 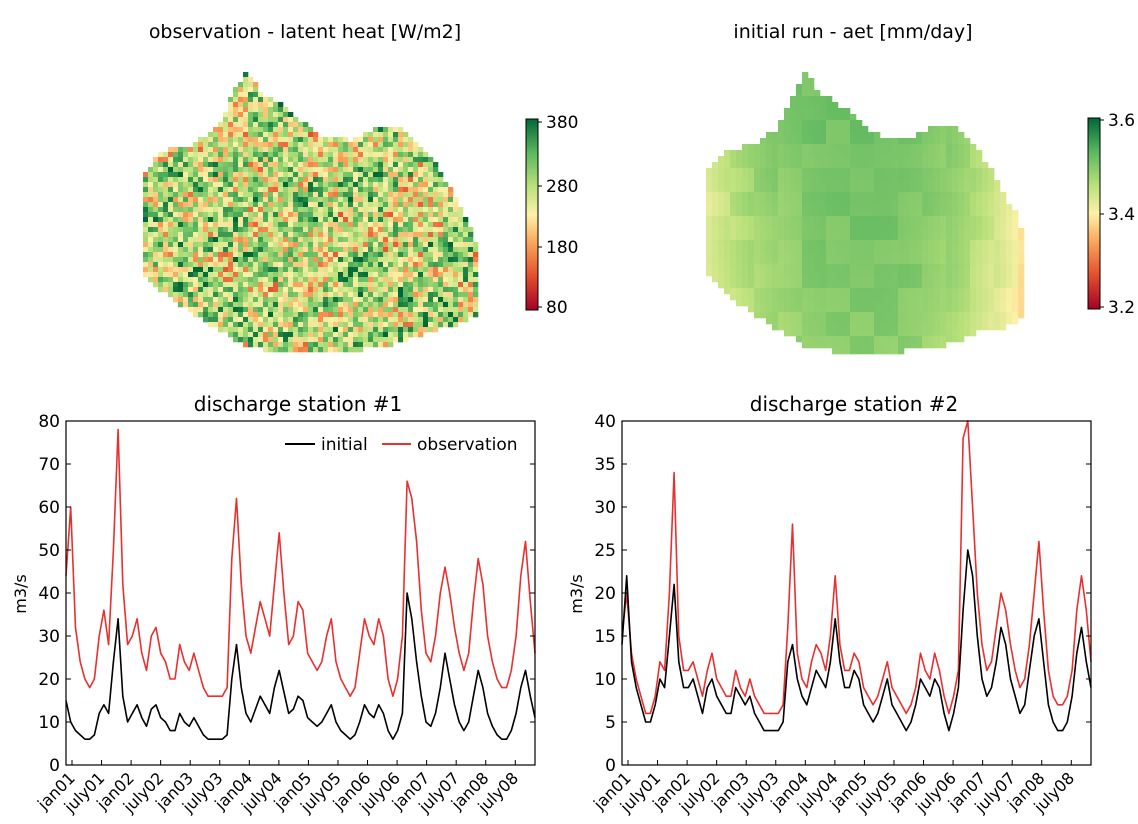 I want to click on map-title-observation: observation - latent heat [W/m2], so click(x=305, y=32).